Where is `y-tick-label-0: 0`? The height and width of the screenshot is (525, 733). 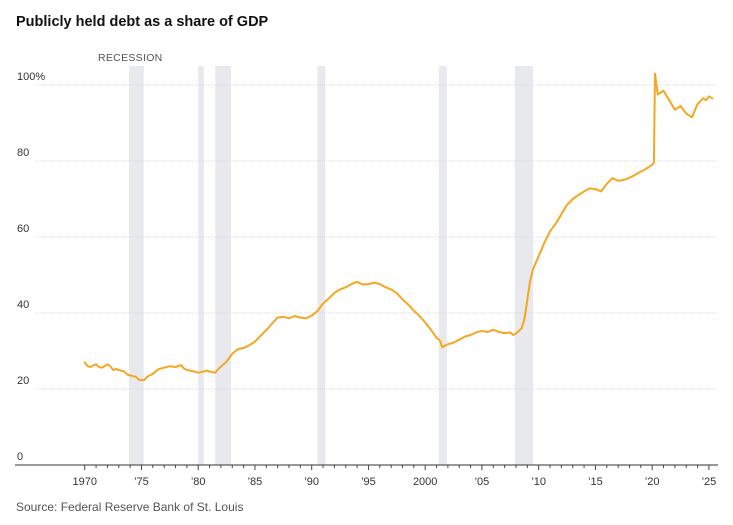
y-tick-label-0: 0 is located at coordinates (20, 457).